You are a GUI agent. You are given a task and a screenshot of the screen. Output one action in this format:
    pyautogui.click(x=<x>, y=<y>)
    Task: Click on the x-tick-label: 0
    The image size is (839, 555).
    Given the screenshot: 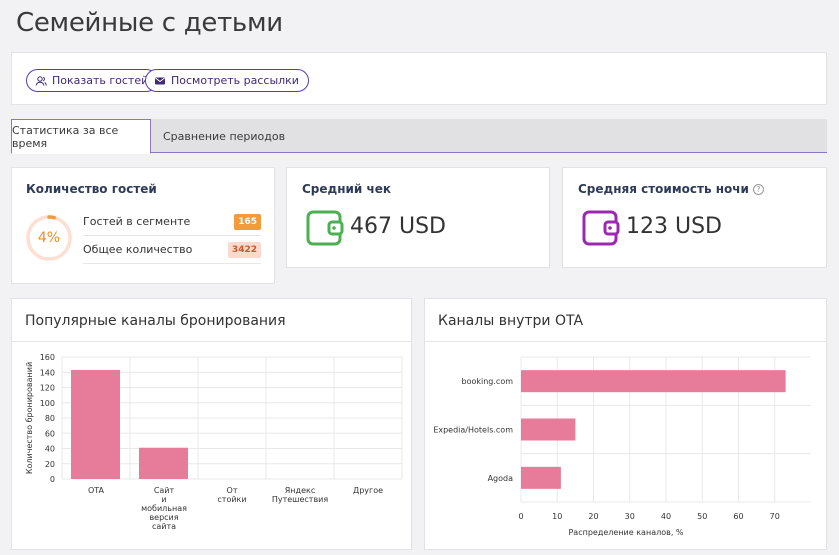 What is the action you would take?
    pyautogui.click(x=520, y=516)
    